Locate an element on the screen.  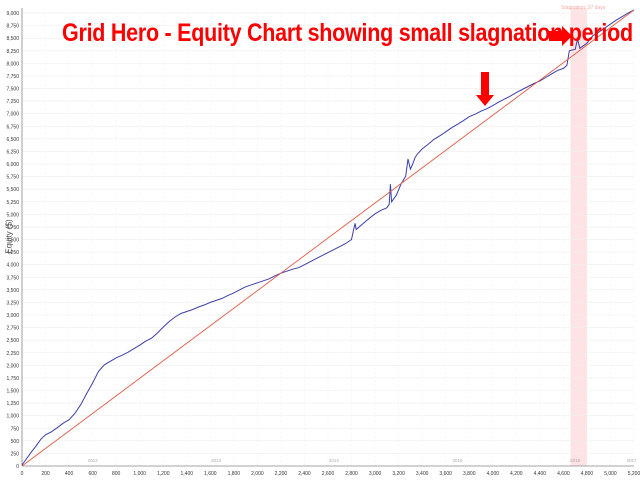
x-tick-label: 2,400 is located at coordinates (304, 474).